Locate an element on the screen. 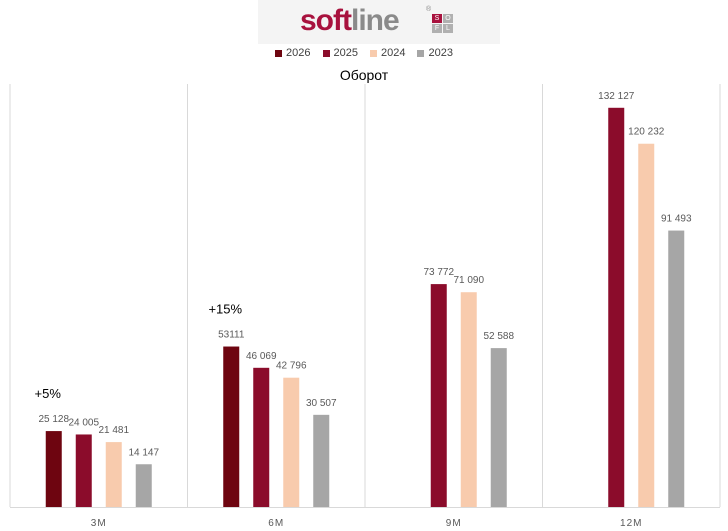 Image resolution: width=728 pixels, height=531 pixels. logo-cell: F is located at coordinates (437, 28).